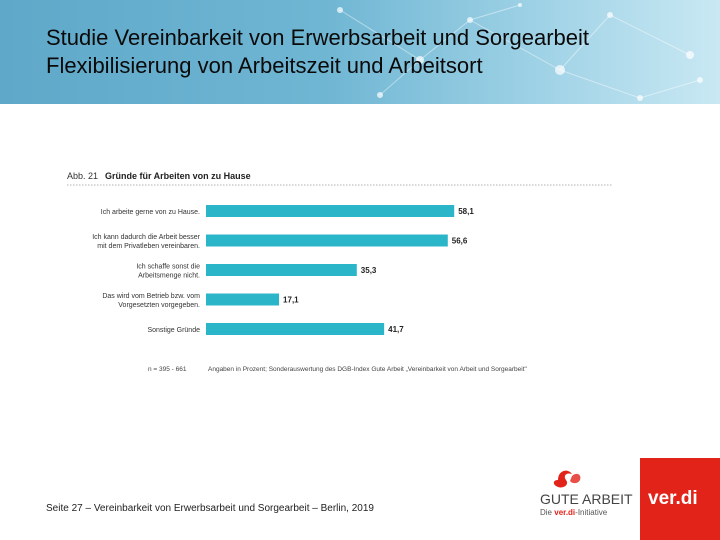 The height and width of the screenshot is (540, 720). I want to click on bar-value-label: 17,1, so click(291, 300).